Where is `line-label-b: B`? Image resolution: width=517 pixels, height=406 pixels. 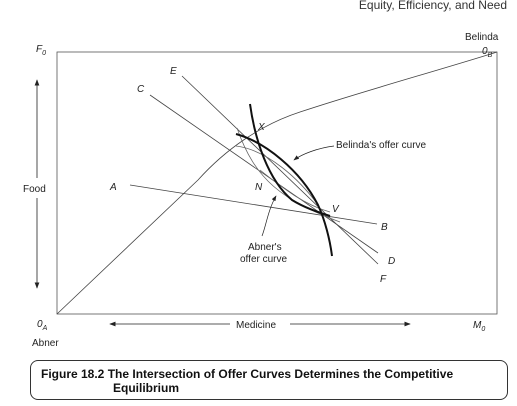 line-label-b: B is located at coordinates (384, 227).